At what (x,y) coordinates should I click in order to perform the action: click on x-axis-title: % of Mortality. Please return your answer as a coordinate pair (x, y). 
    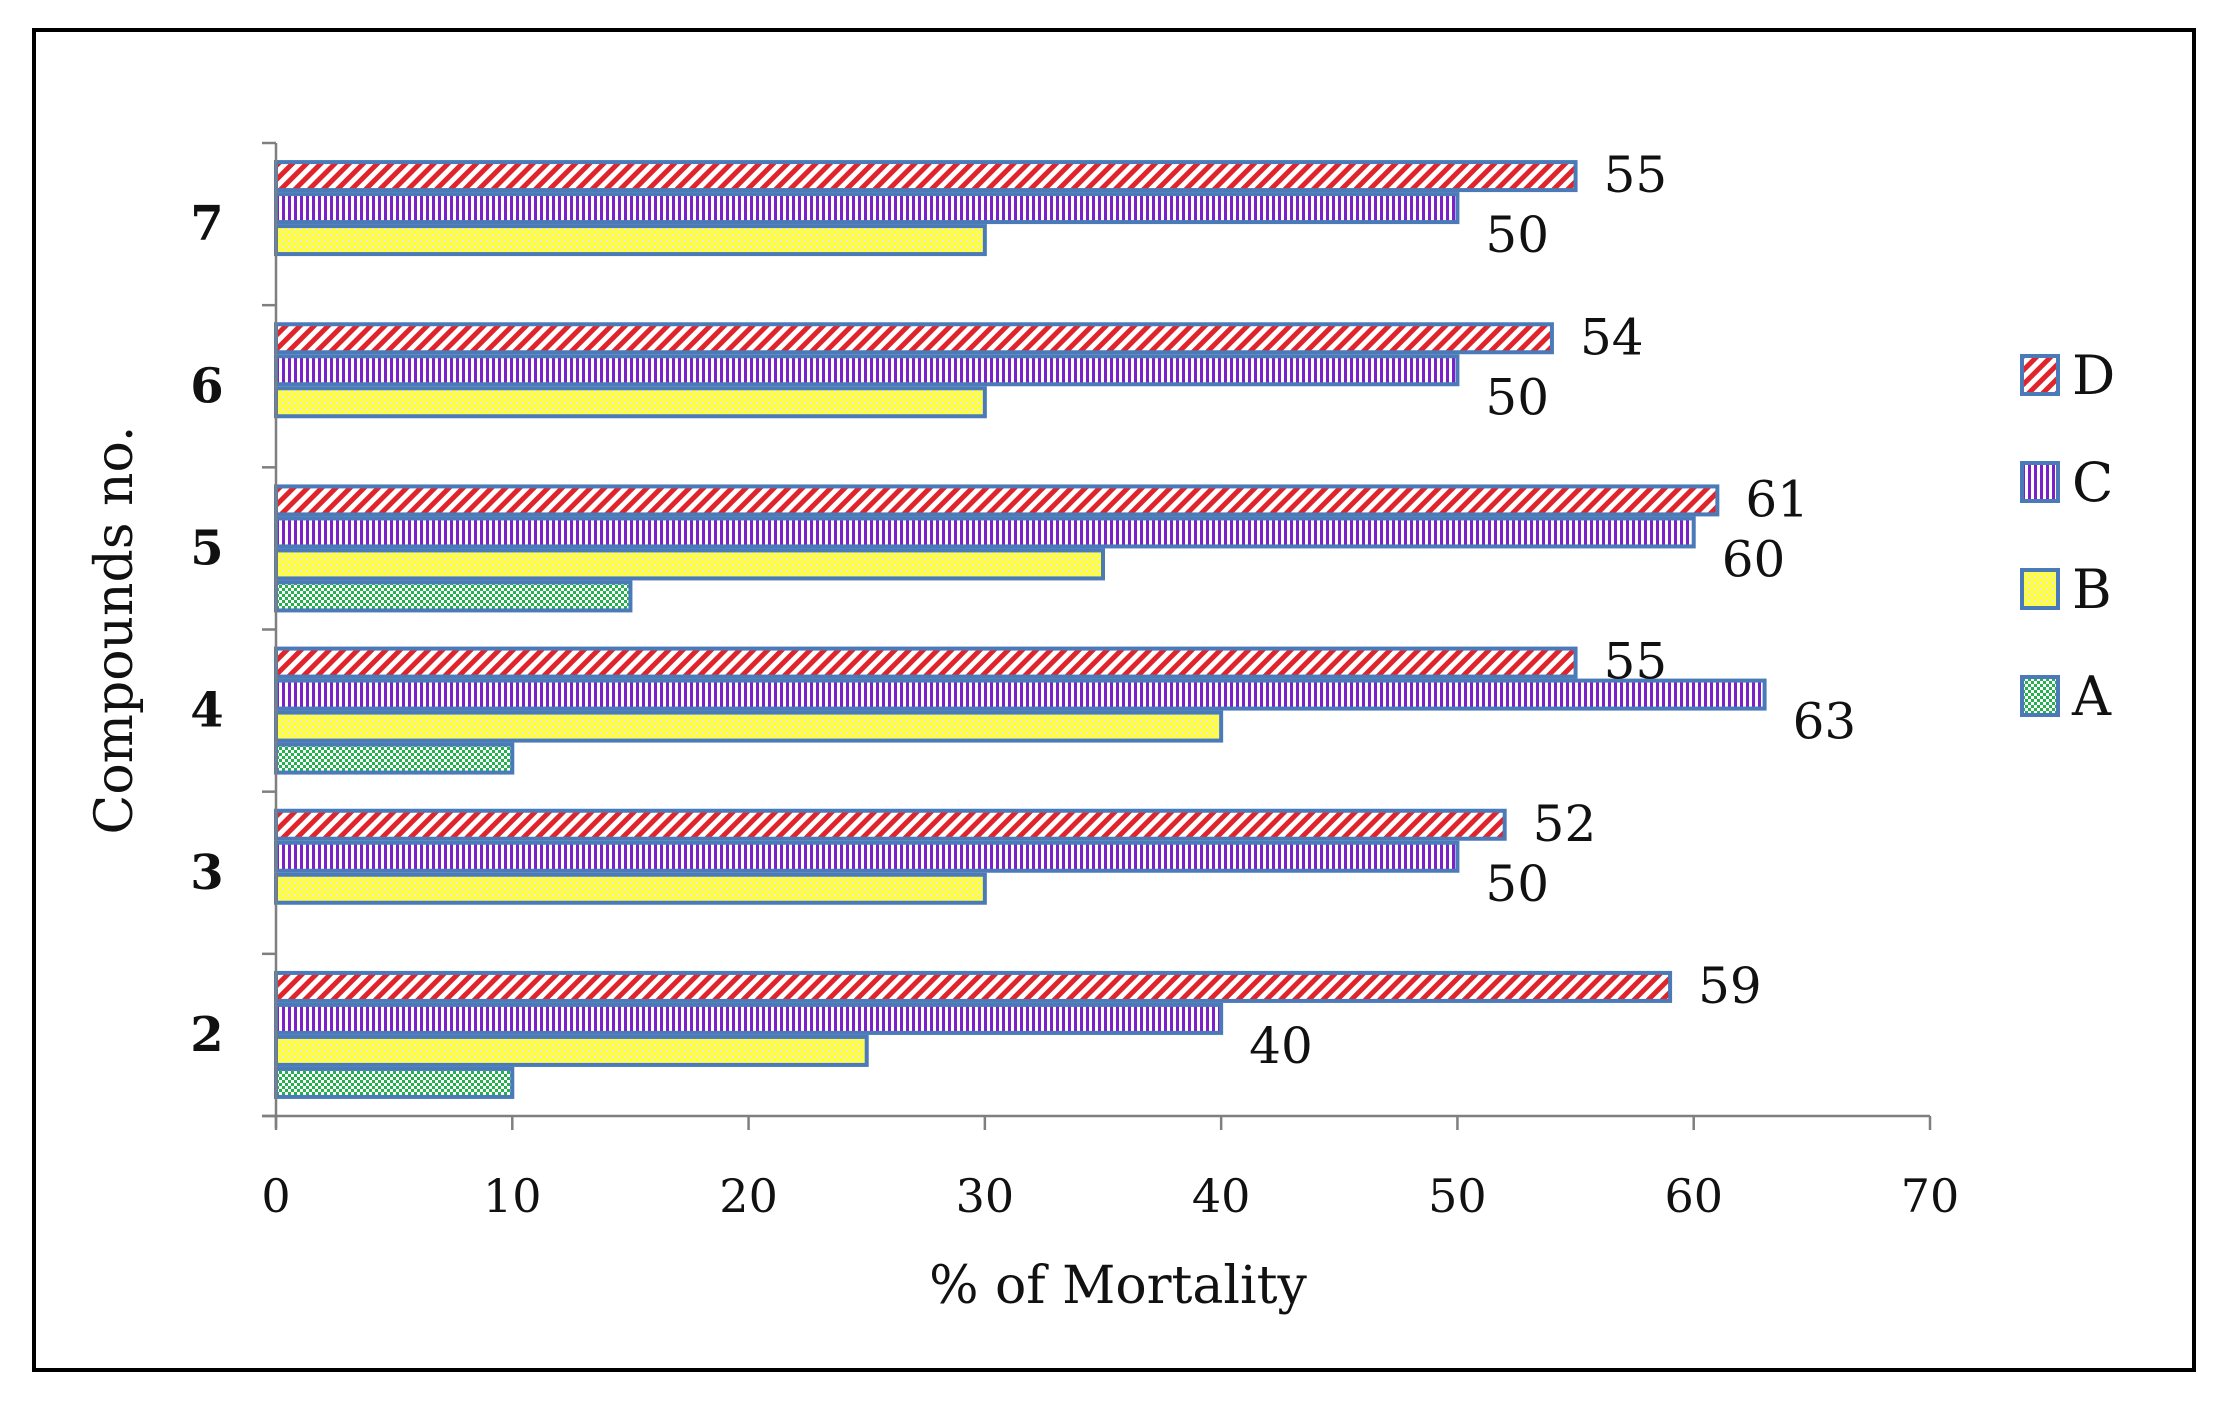
    Looking at the image, I should click on (1118, 1286).